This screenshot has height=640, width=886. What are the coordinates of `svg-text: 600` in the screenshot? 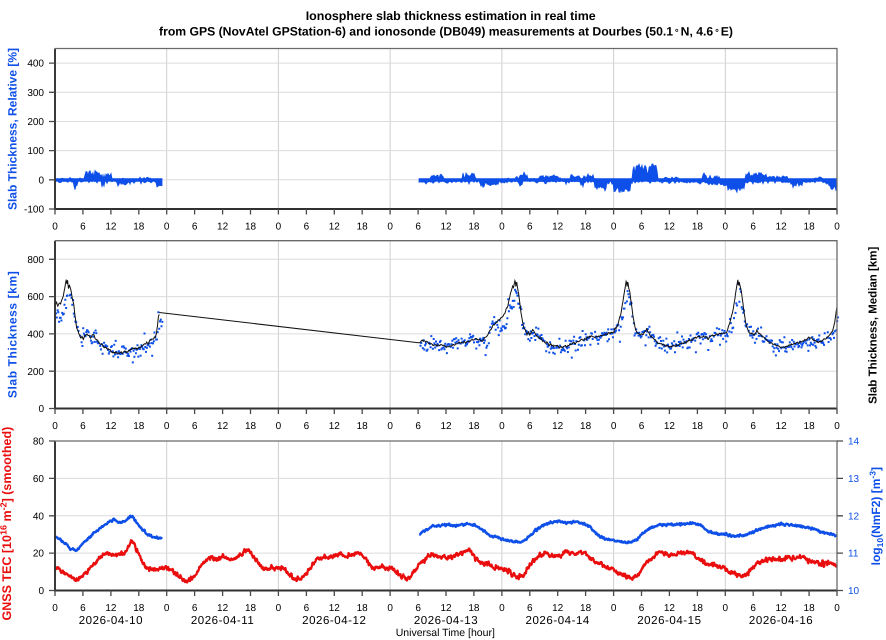 It's located at (35, 297).